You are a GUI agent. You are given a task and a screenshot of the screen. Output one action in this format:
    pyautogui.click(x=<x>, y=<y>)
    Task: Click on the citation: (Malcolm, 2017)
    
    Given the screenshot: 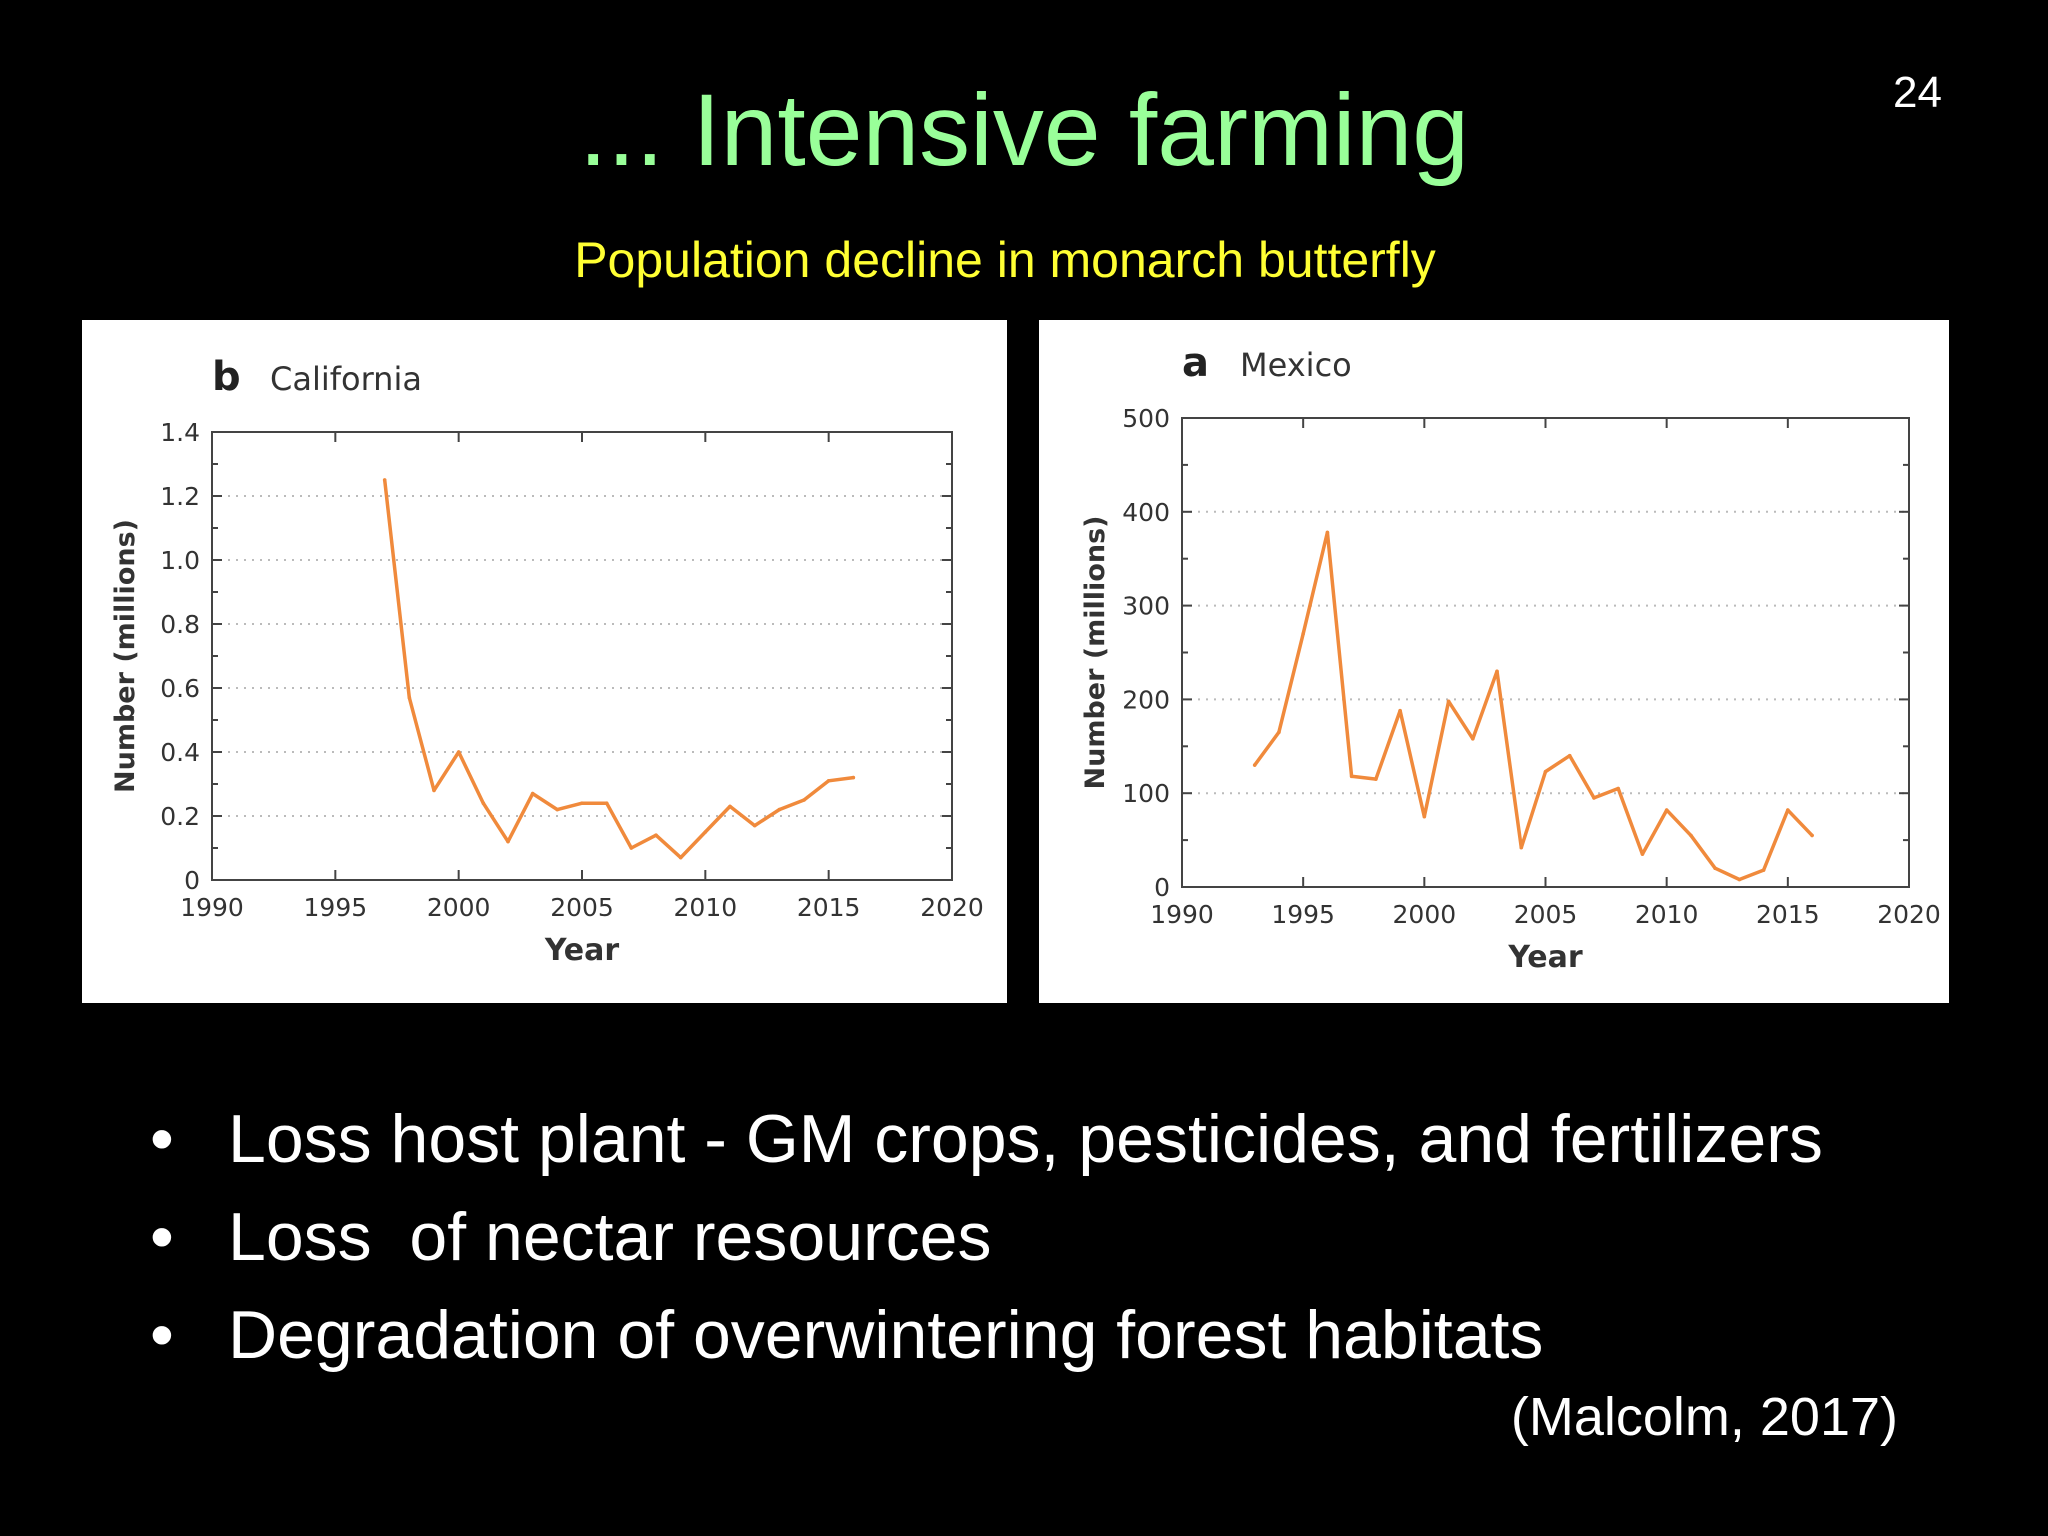 What is the action you would take?
    pyautogui.click(x=1704, y=1417)
    